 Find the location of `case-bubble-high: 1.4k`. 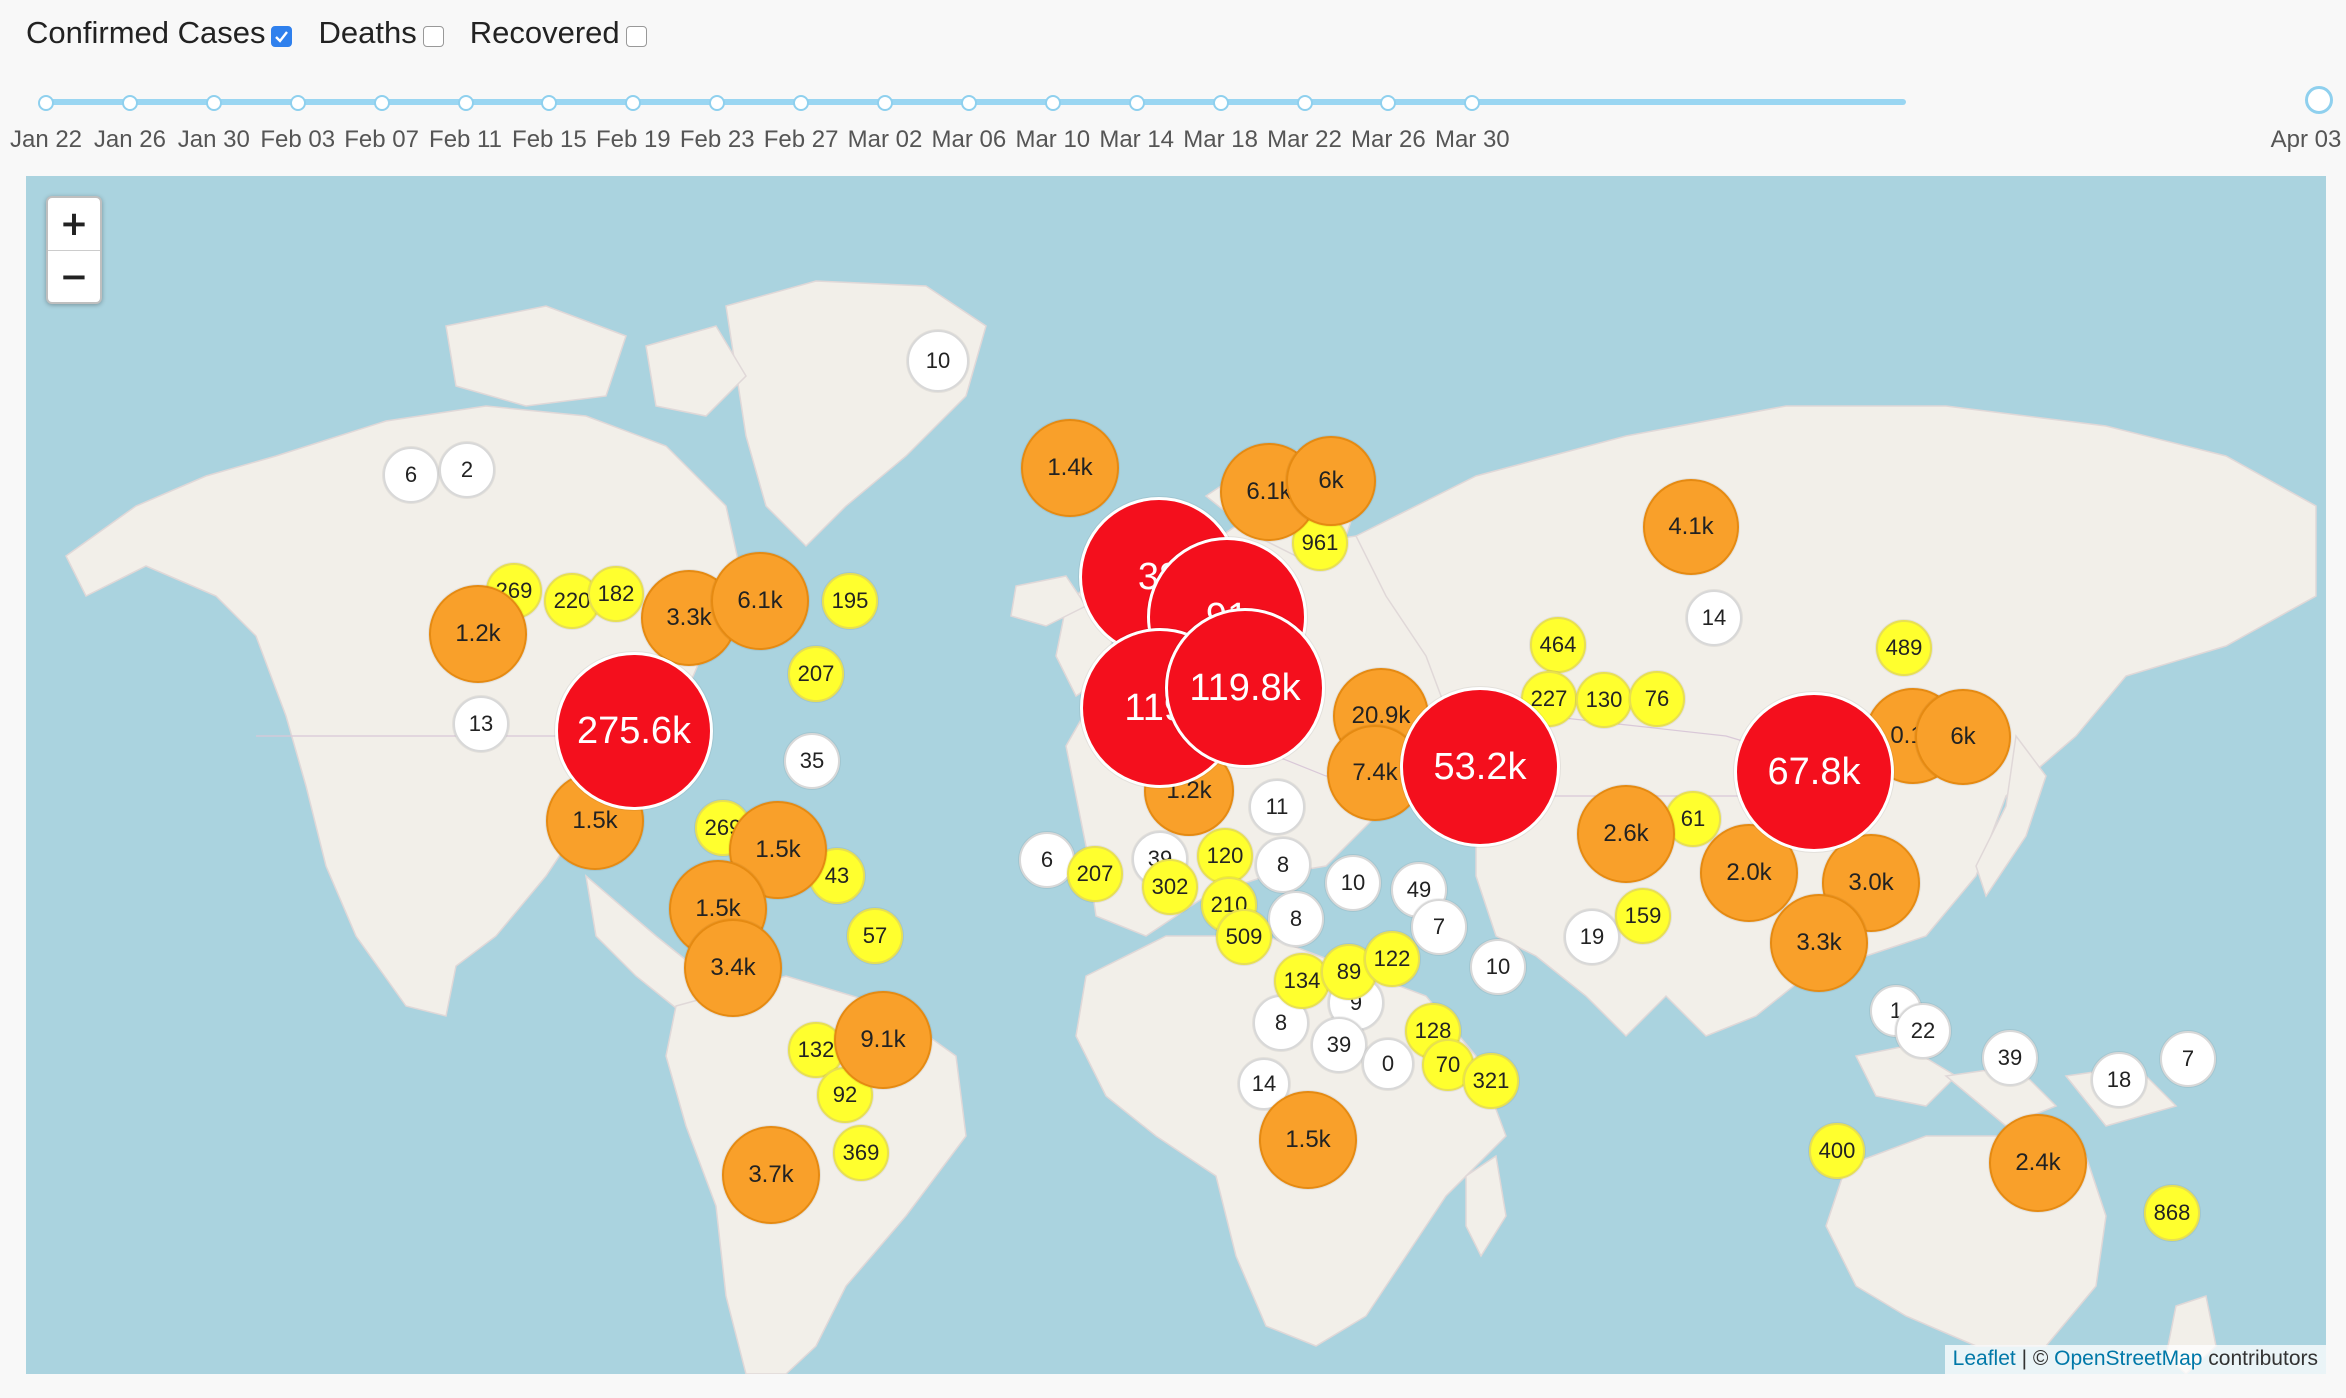

case-bubble-high: 1.4k is located at coordinates (1070, 468).